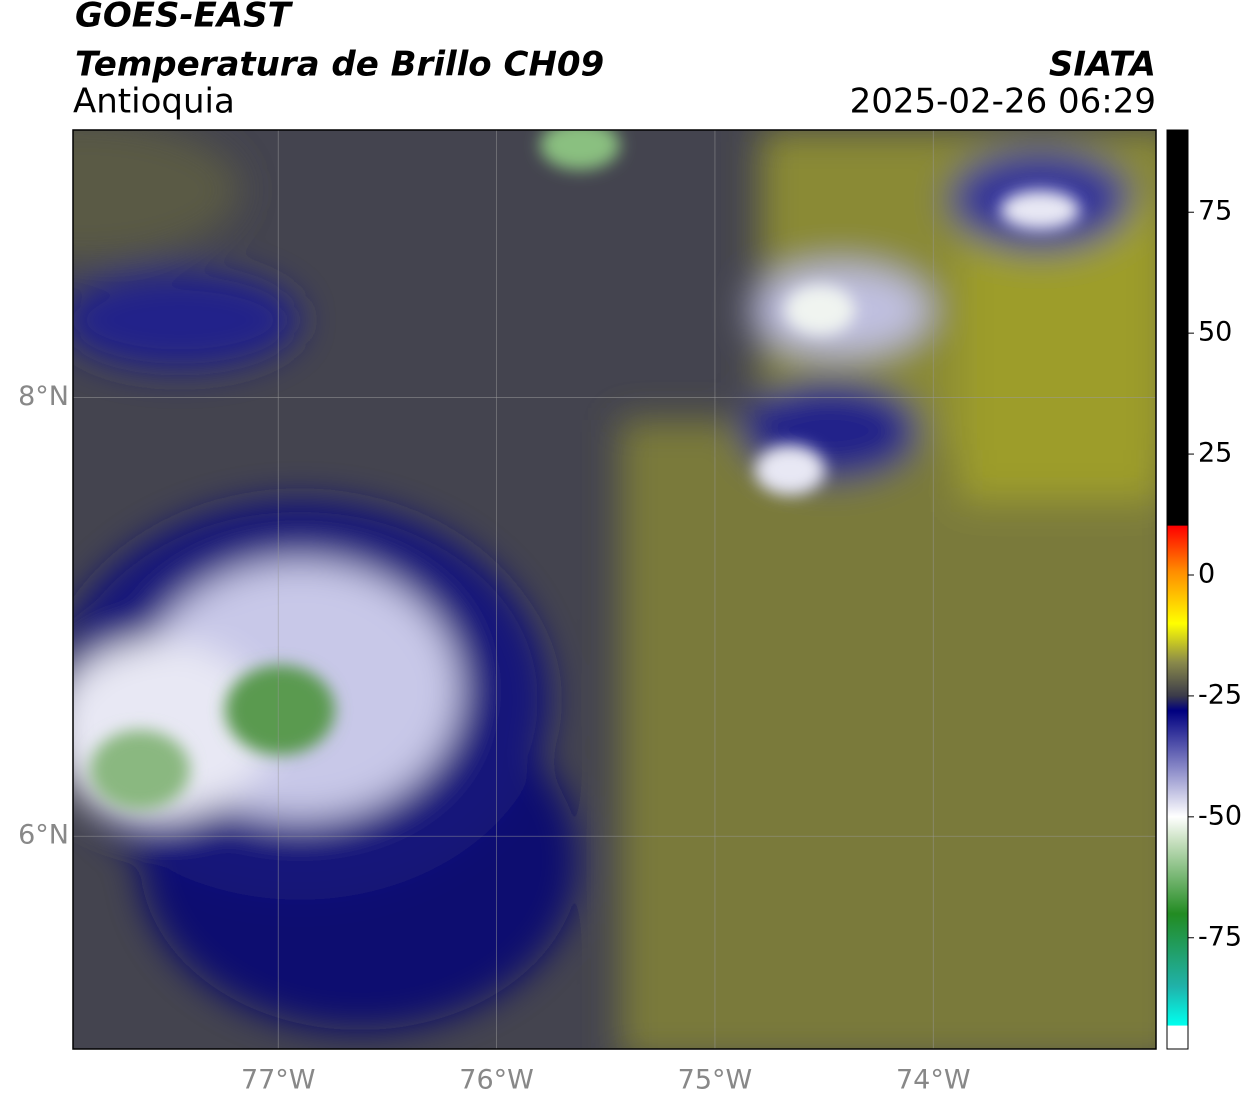 The image size is (1252, 1103). What do you see at coordinates (339, 65) in the screenshot?
I see `subtitle: Temperatura de Brillo CH09` at bounding box center [339, 65].